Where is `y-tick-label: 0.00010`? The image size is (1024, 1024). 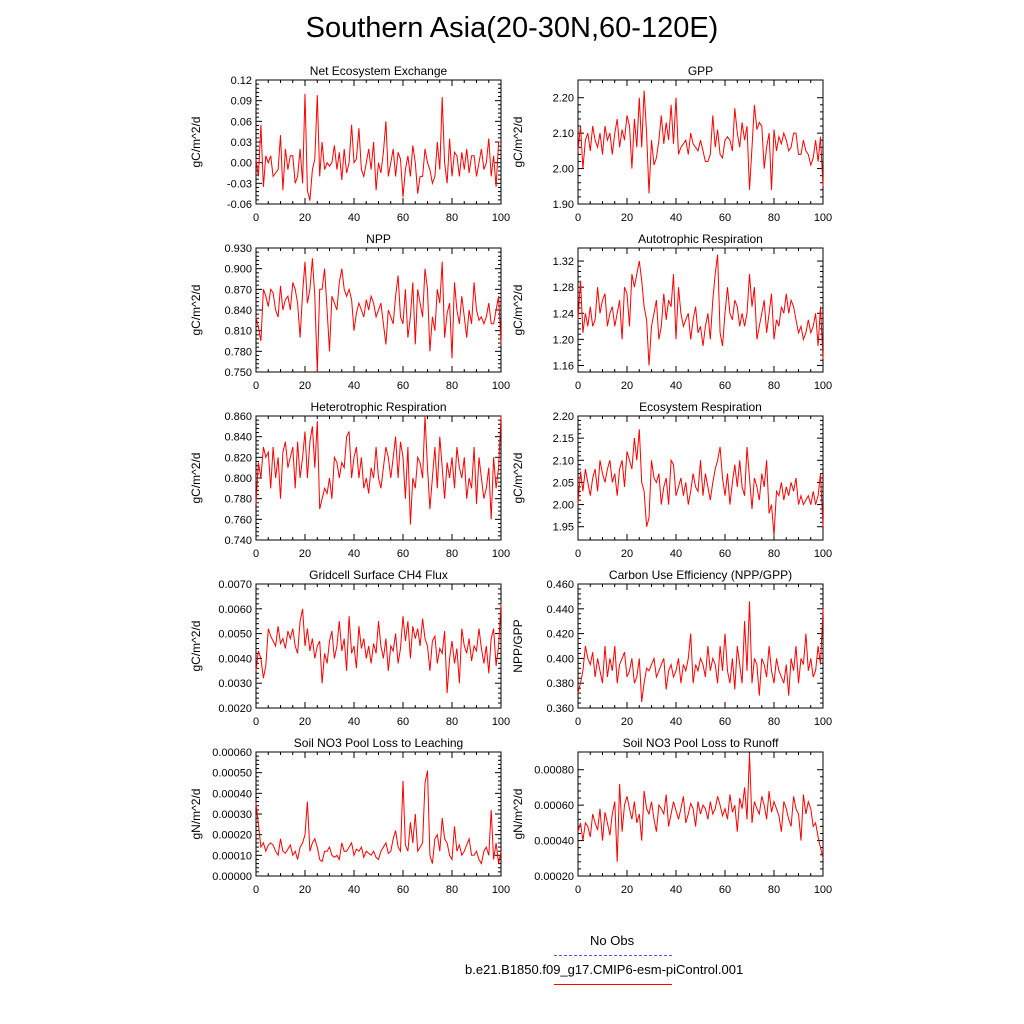 y-tick-label: 0.00010 is located at coordinates (232, 856).